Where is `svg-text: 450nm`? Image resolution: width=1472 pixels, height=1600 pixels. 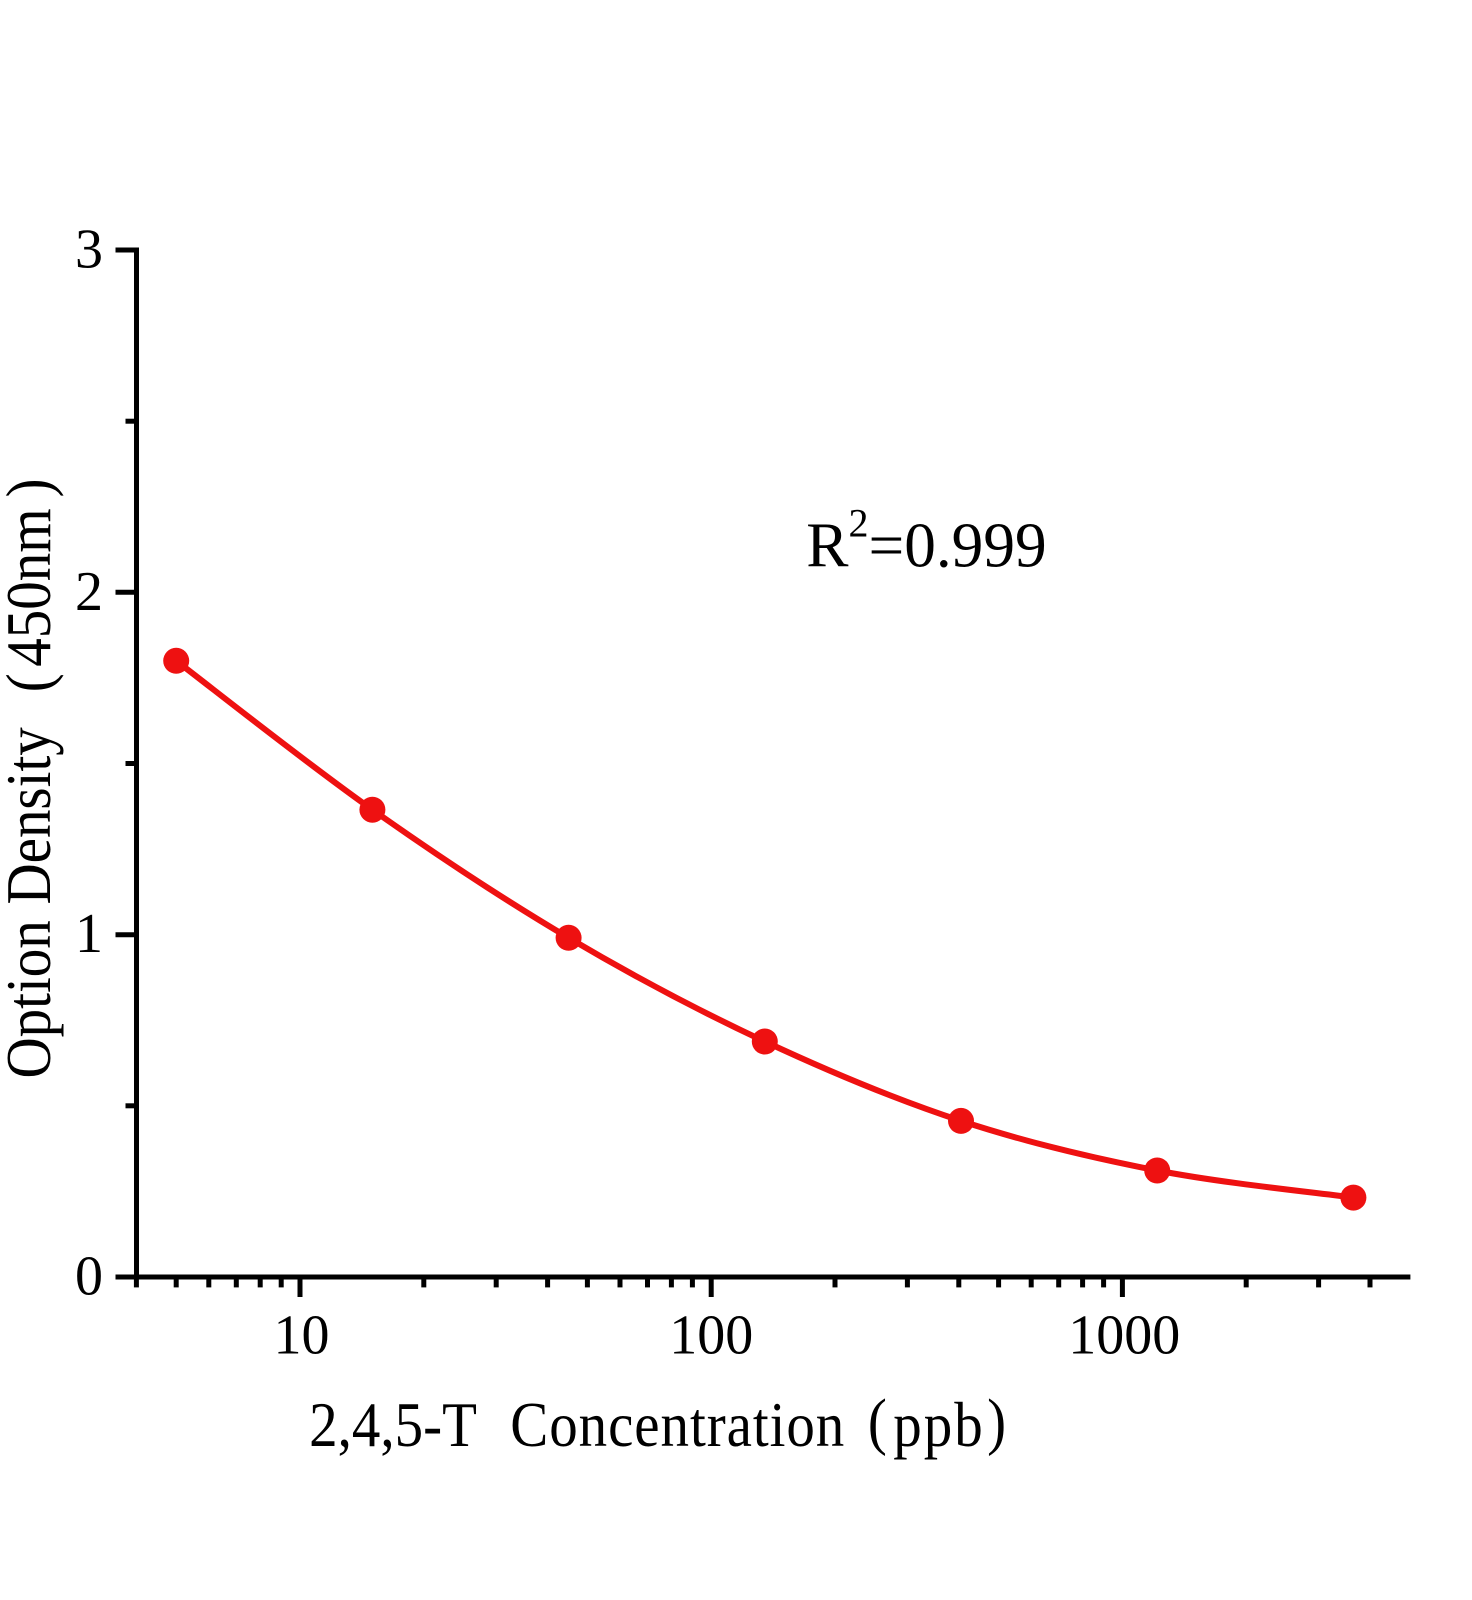
svg-text: 450nm is located at coordinates (32, 587).